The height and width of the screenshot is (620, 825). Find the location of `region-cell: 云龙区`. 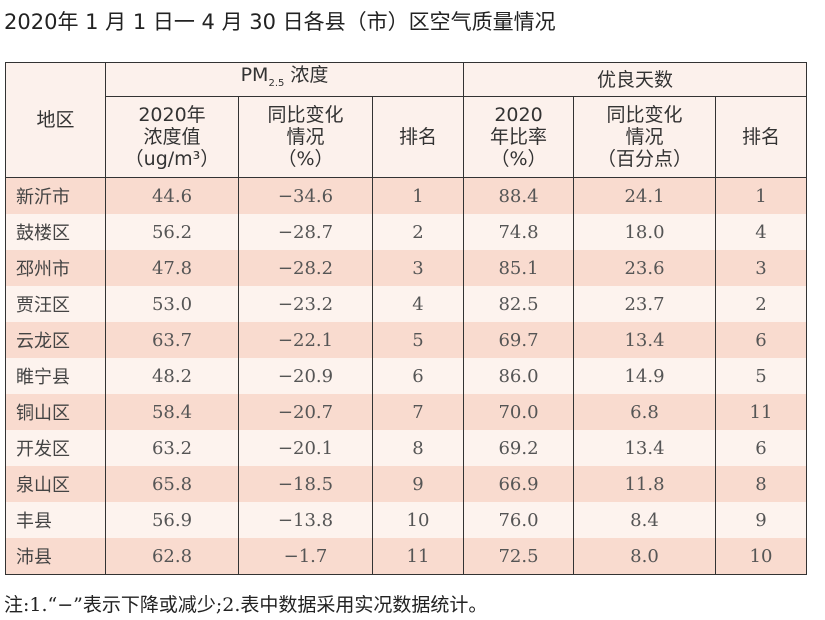

region-cell: 云龙区 is located at coordinates (55, 340).